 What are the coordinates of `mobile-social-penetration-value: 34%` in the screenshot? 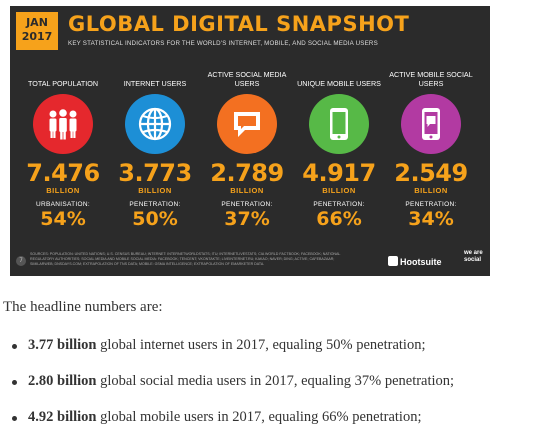 It's located at (431, 219).